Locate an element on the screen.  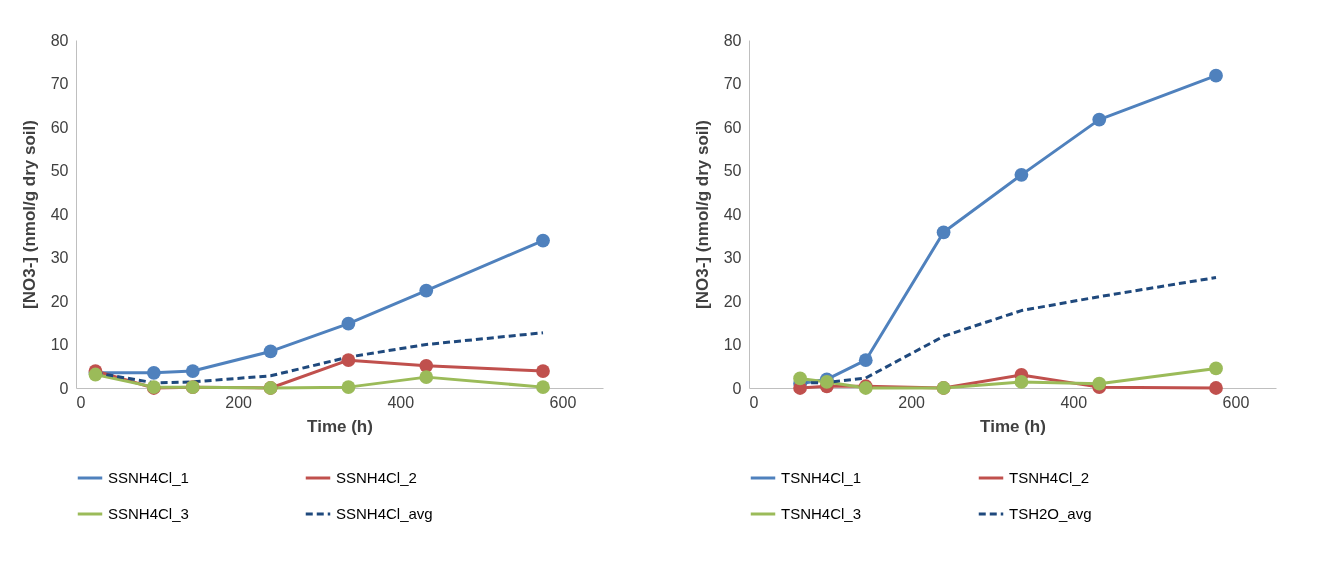
legend-label: SSNH4Cl_avg is located at coordinates (384, 513).